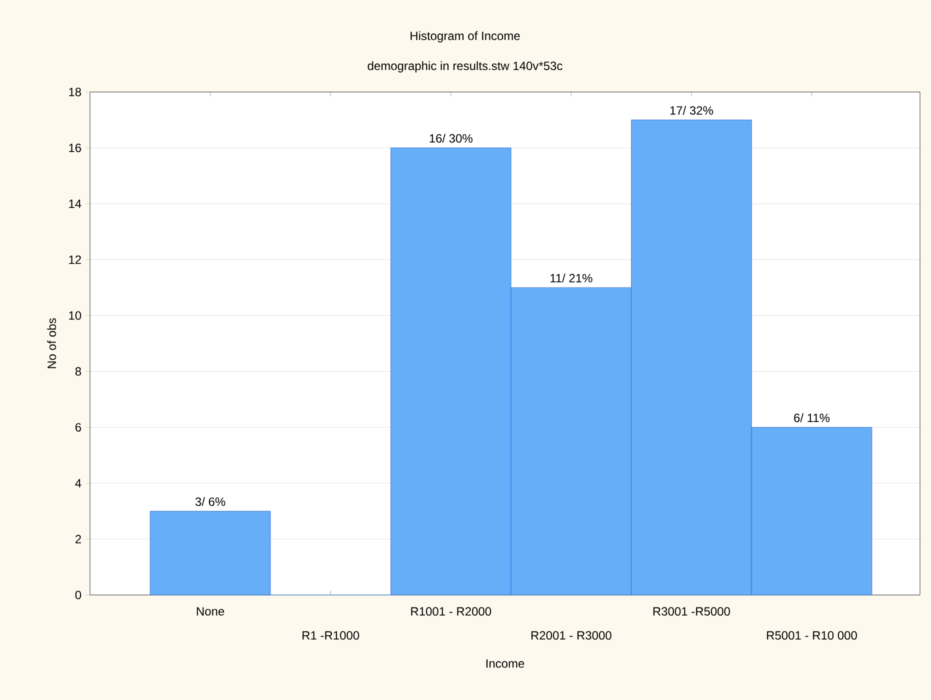 The image size is (931, 700). What do you see at coordinates (812, 417) in the screenshot?
I see `data-label: 6/ 11%` at bounding box center [812, 417].